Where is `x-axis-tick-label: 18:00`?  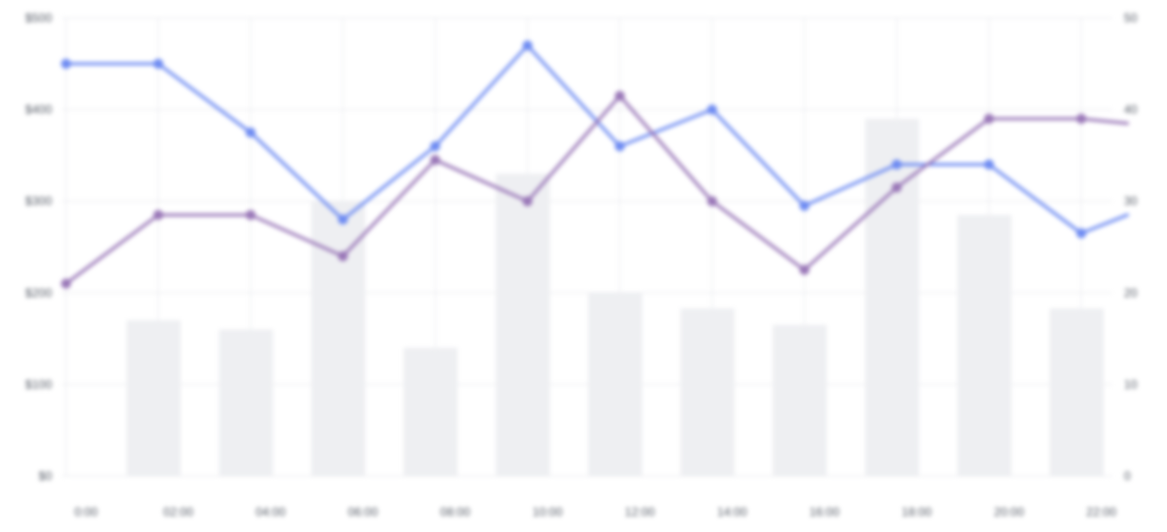
x-axis-tick-label: 18:00 is located at coordinates (917, 512).